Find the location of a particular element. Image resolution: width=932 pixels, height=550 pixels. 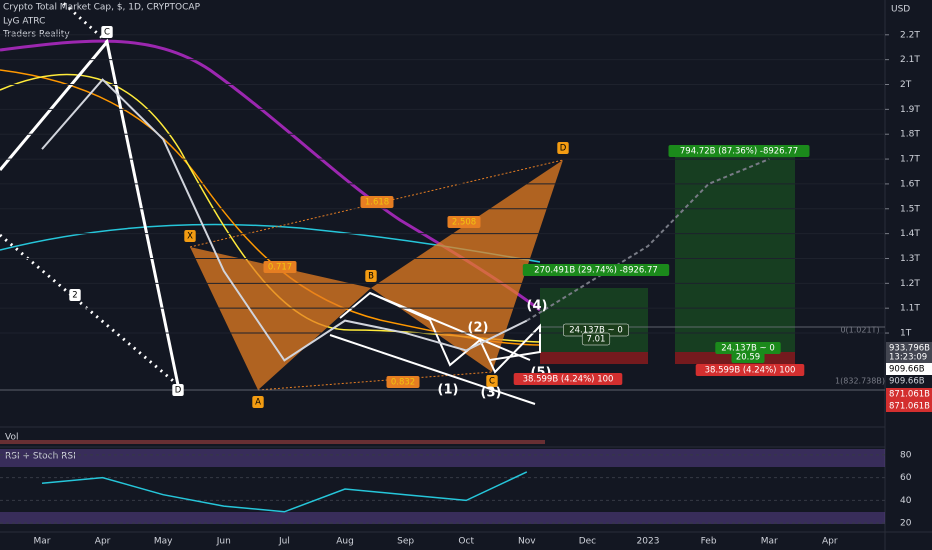

price-label: 933.796B is located at coordinates (909, 349).